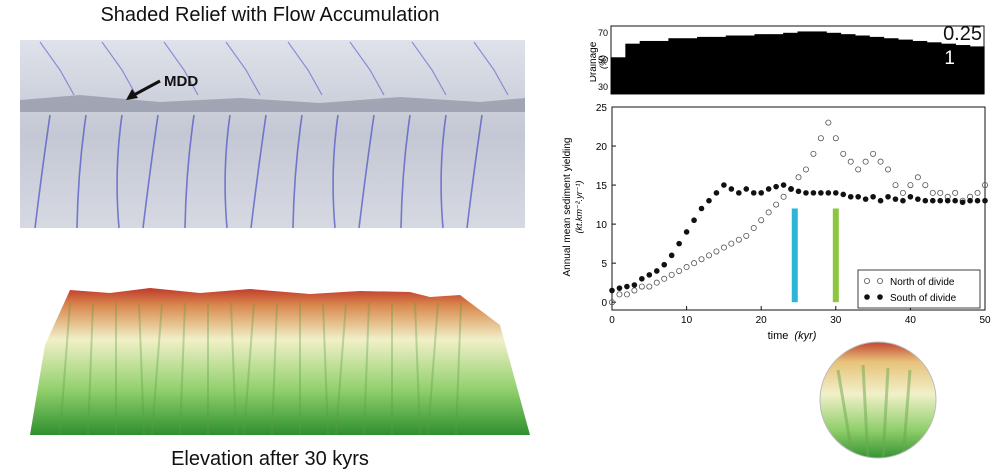 This screenshot has width=997, height=476. What do you see at coordinates (603, 62) in the screenshot?
I see `drainage-yunit: (%)` at bounding box center [603, 62].